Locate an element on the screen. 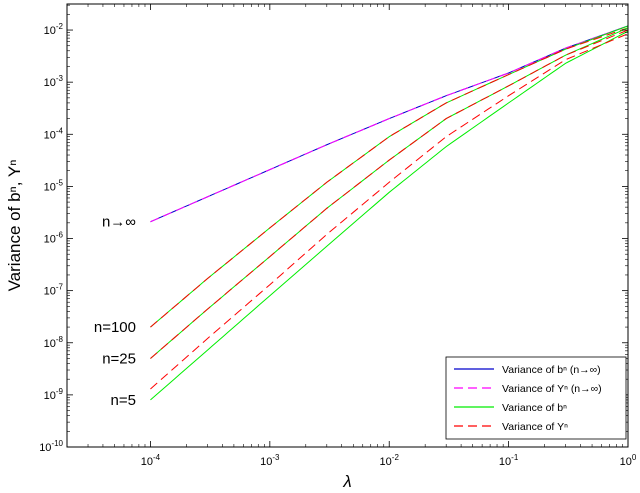 The height and width of the screenshot is (493, 640). curve-label: n=25 is located at coordinates (119, 358).